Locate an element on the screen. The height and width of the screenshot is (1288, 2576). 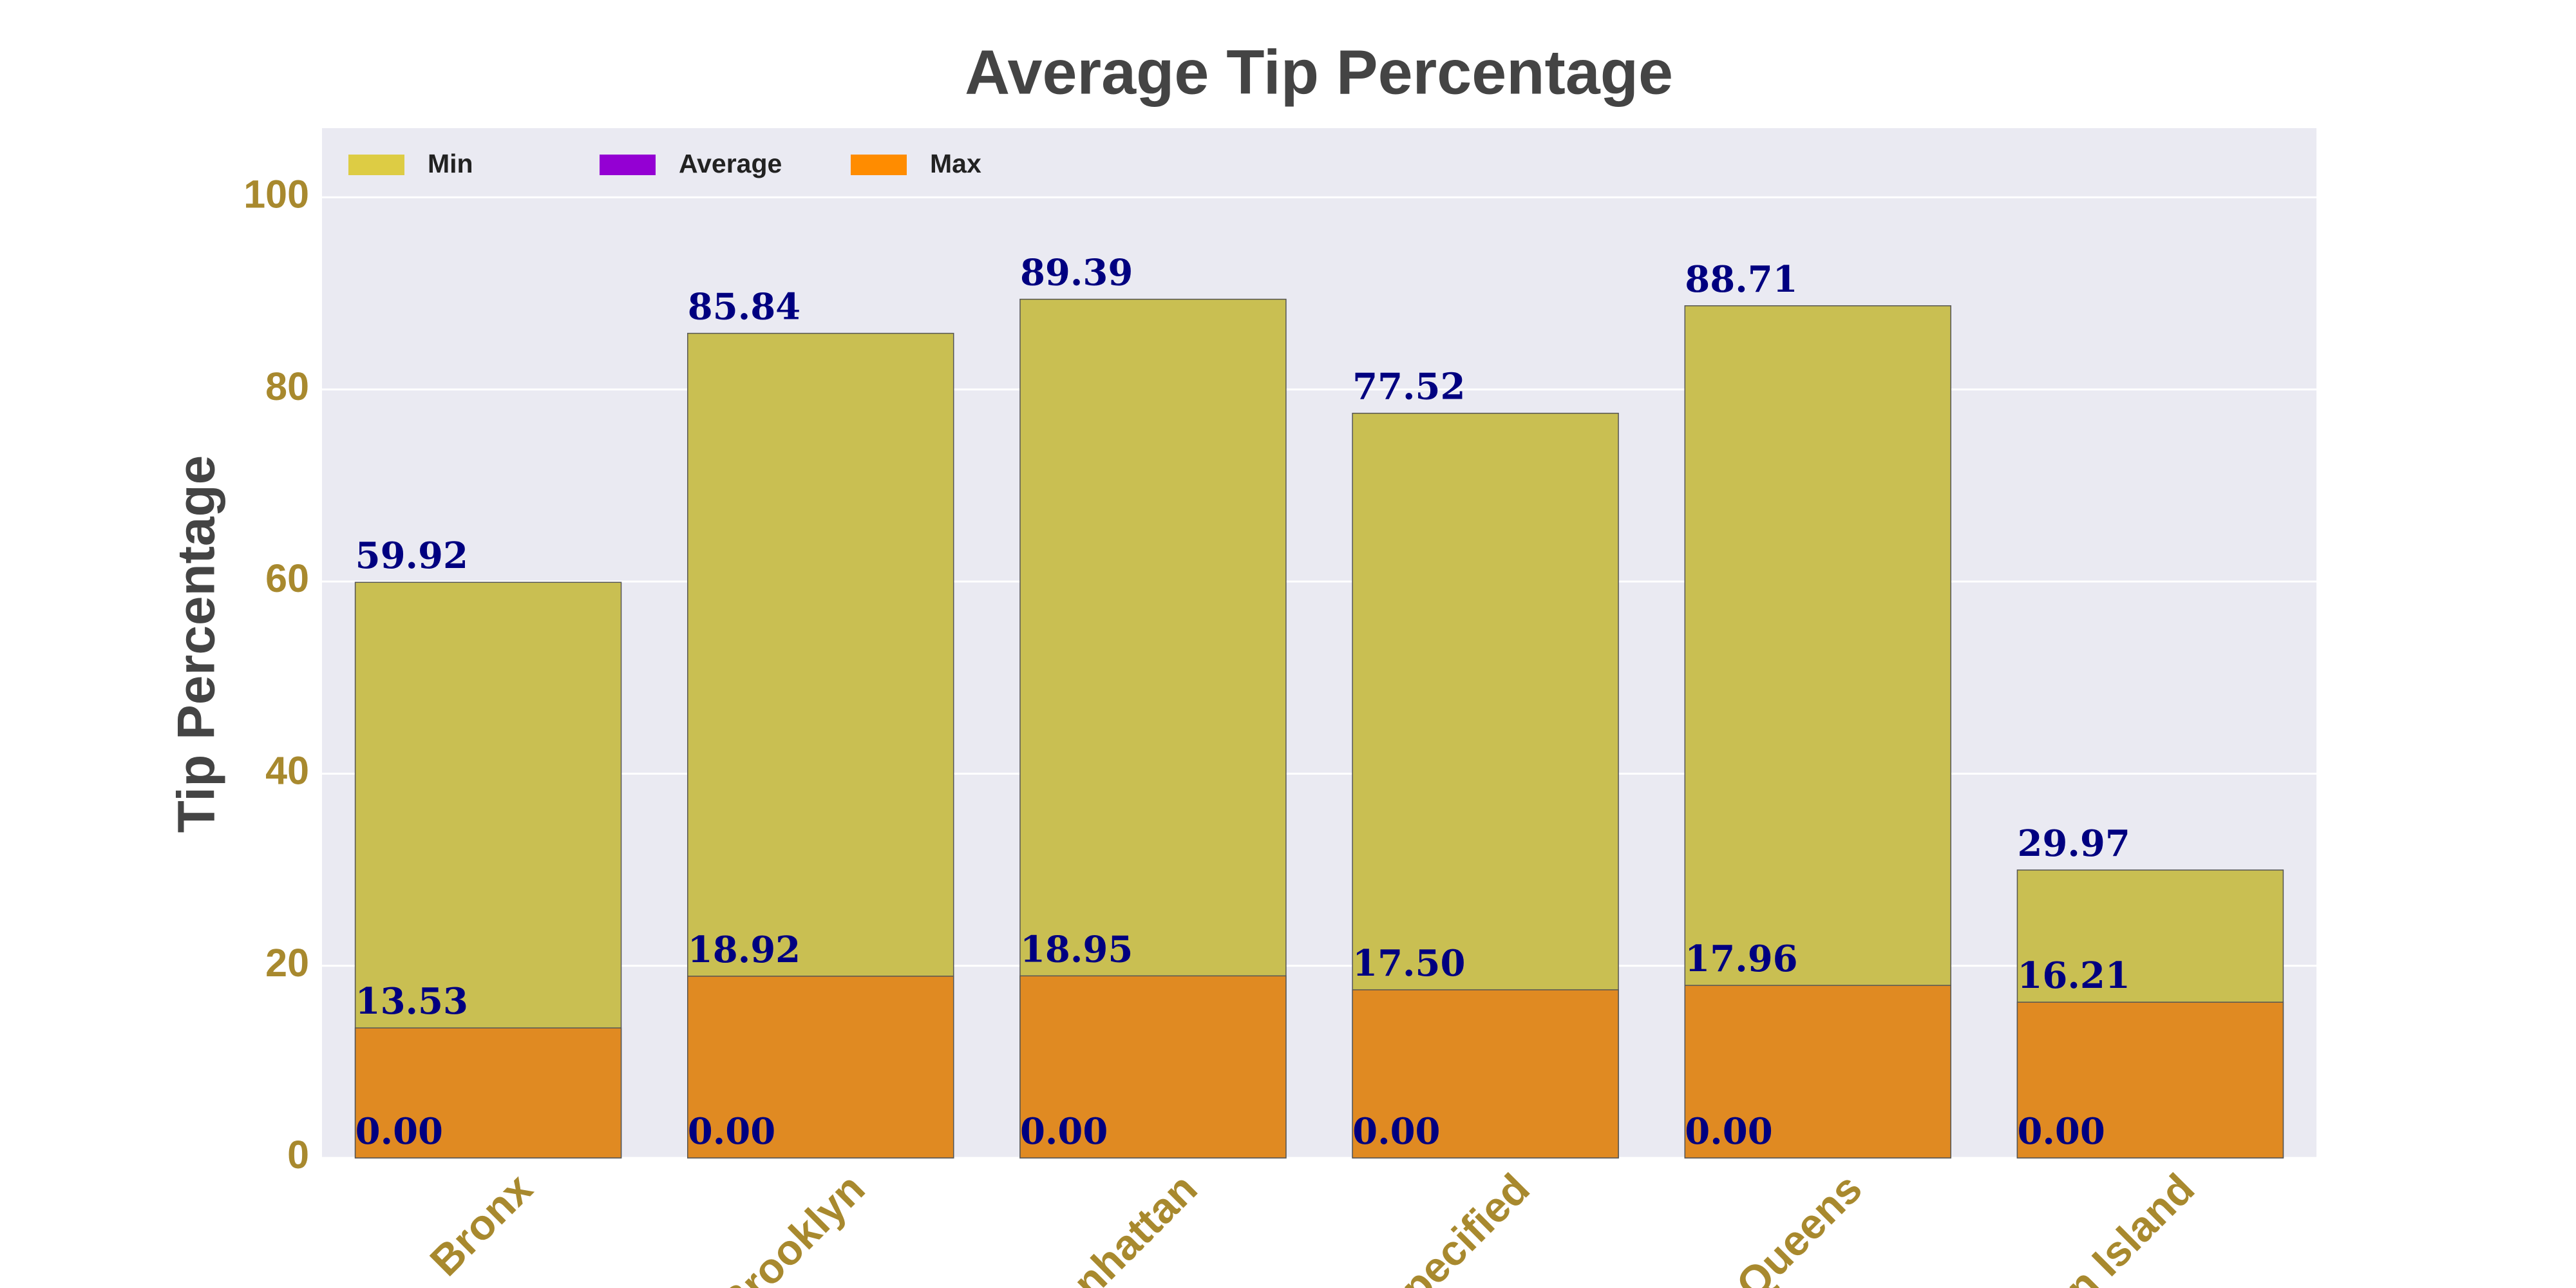
y-axis-label: Tip Percentage is located at coordinates (197, 644).